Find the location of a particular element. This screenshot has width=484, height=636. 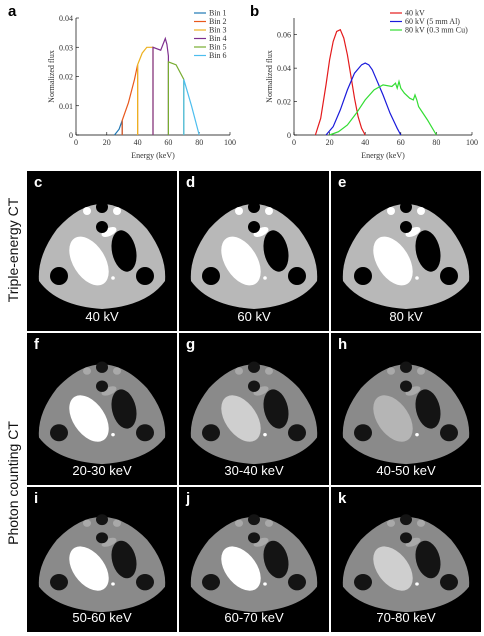

legend-label: 60 kV (5 mm Al) is located at coordinates (432, 21).